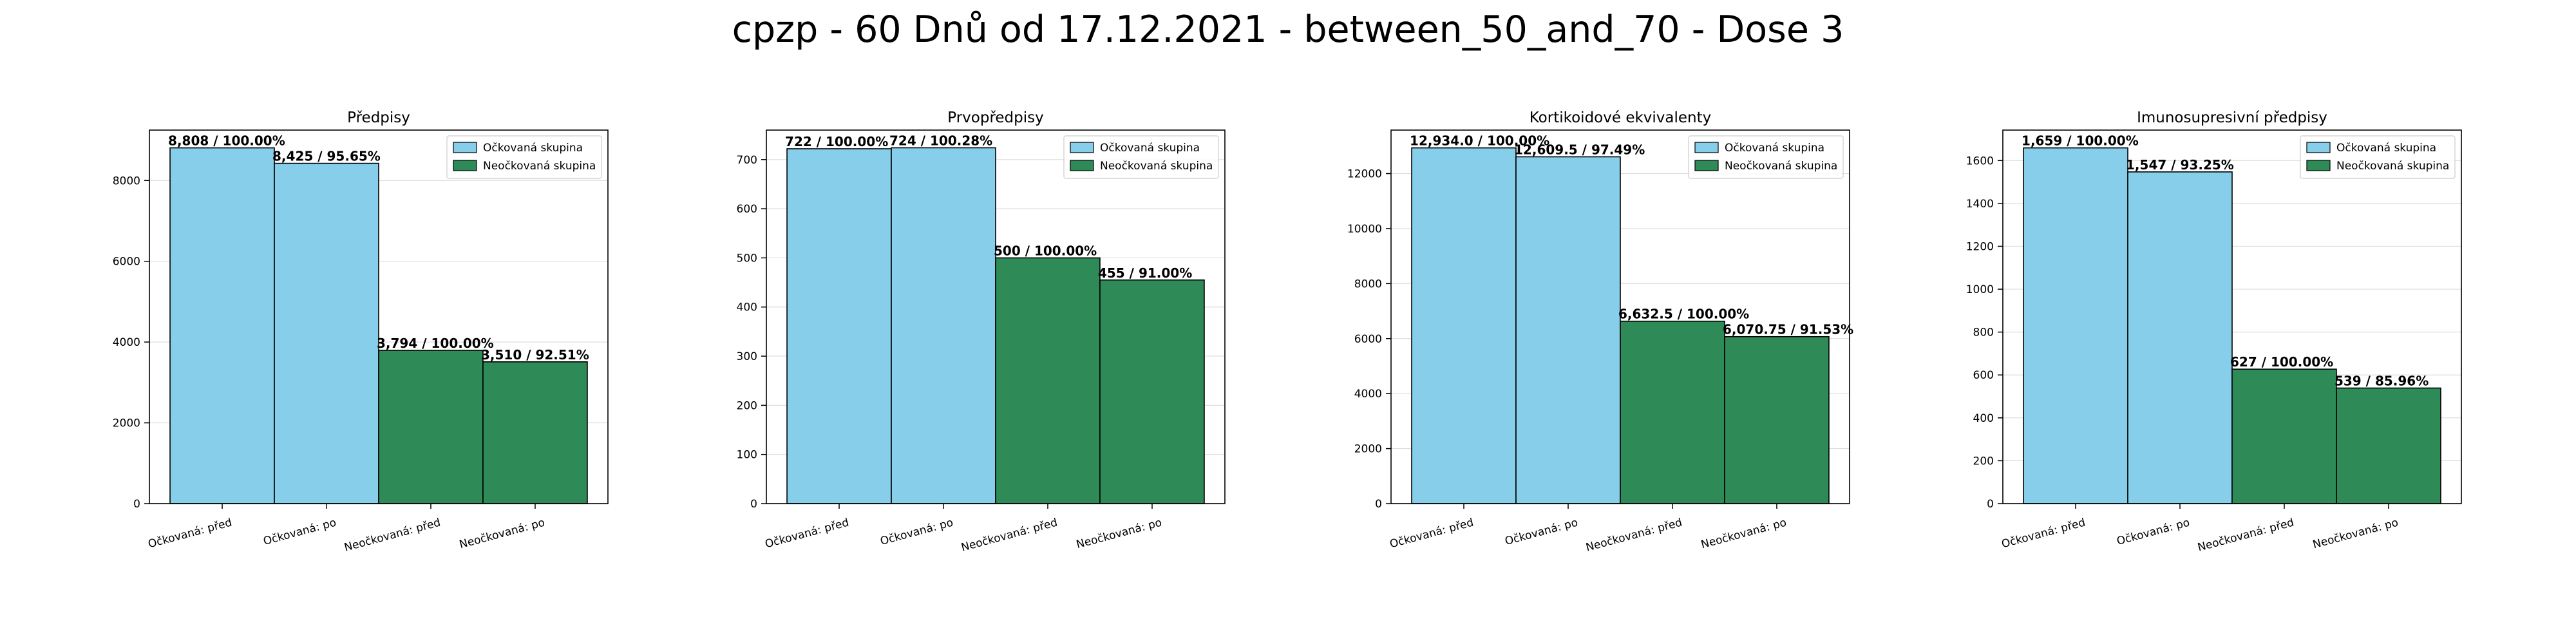 The image size is (2576, 644). Describe the element at coordinates (379, 117) in the screenshot. I see `chart-title: Předpisy` at that location.